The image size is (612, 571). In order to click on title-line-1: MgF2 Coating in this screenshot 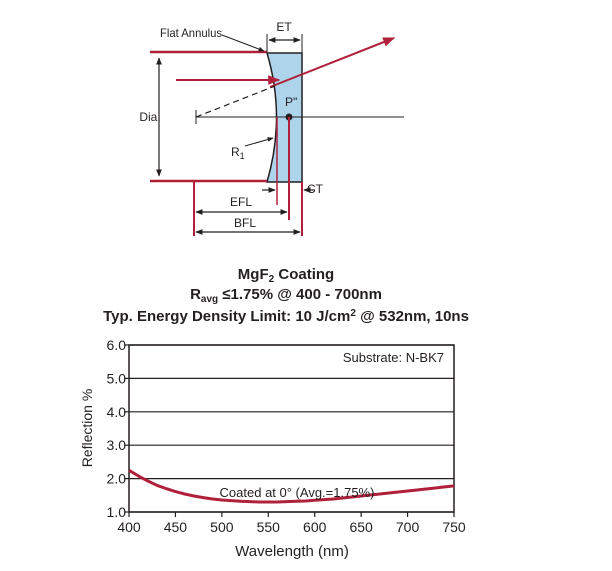, I will do `click(286, 275)`.